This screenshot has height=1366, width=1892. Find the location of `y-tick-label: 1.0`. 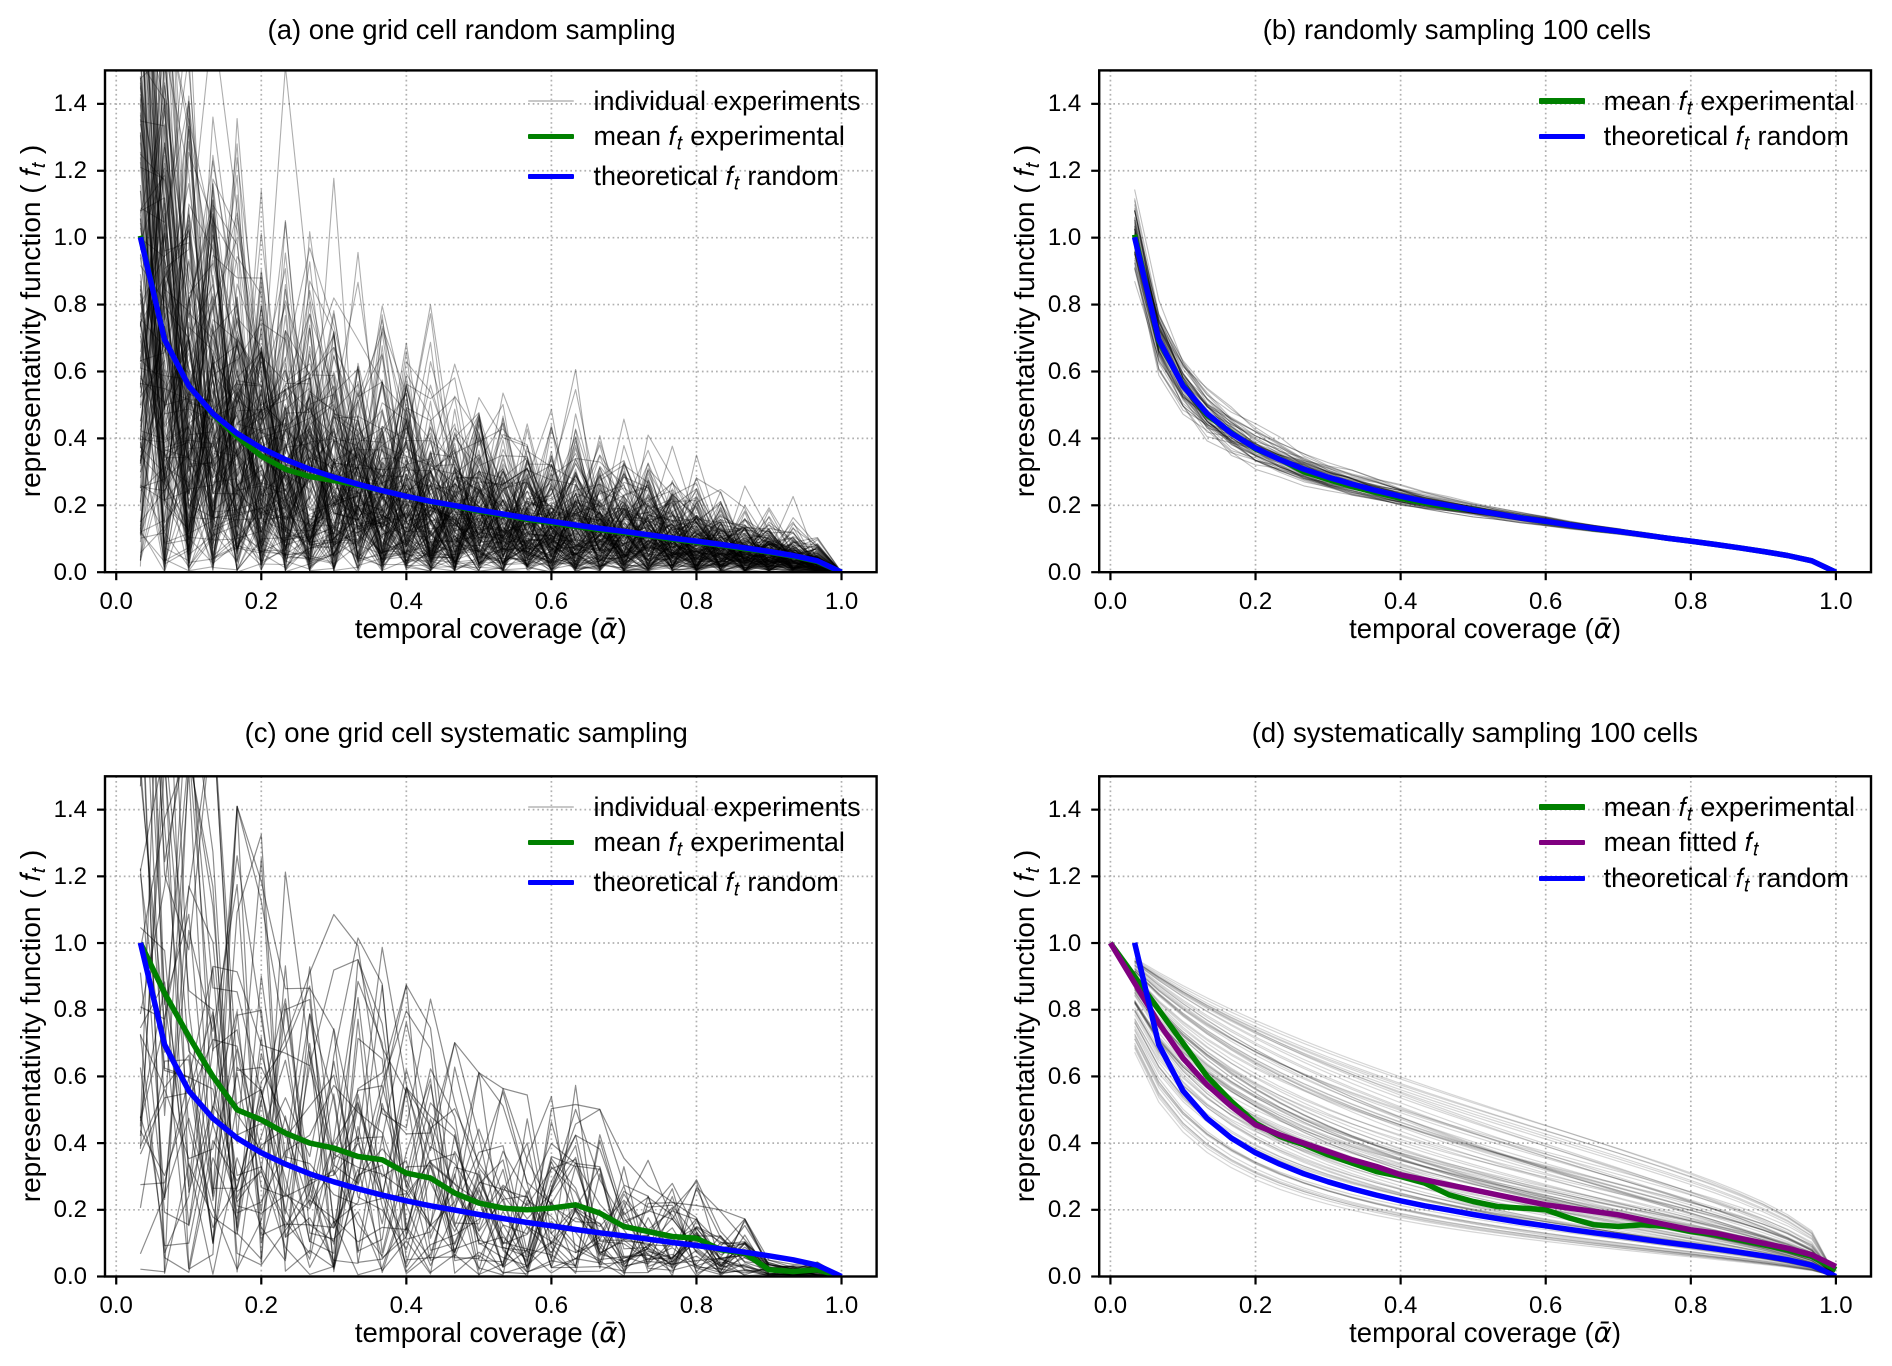

y-tick-label: 1.0 is located at coordinates (70, 943).